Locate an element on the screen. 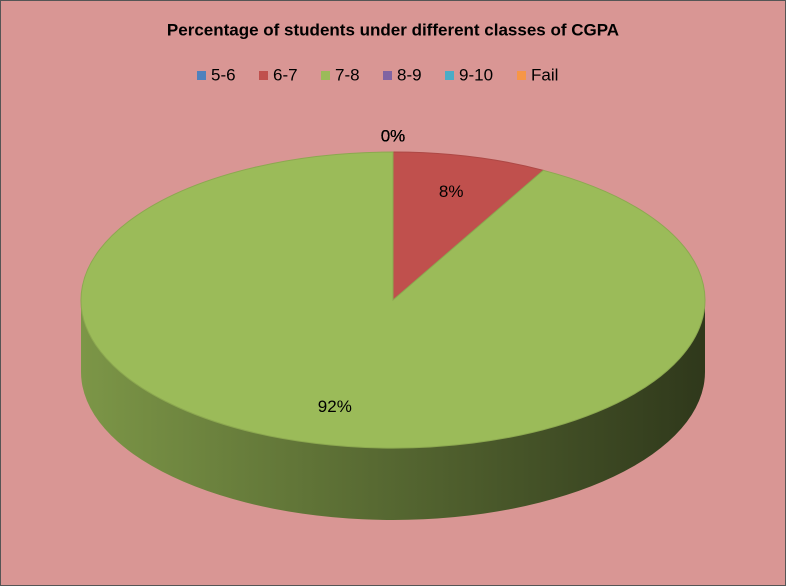  pie-slice is located at coordinates (468, 226).